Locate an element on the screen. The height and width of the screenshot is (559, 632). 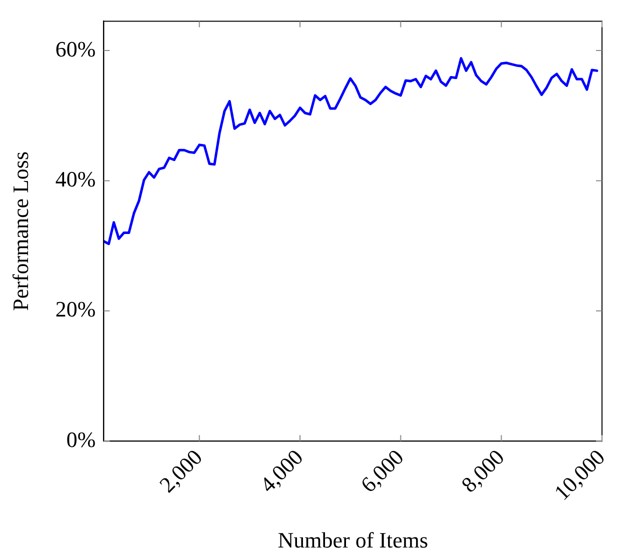
y-tick-label: 40% is located at coordinates (75, 179).